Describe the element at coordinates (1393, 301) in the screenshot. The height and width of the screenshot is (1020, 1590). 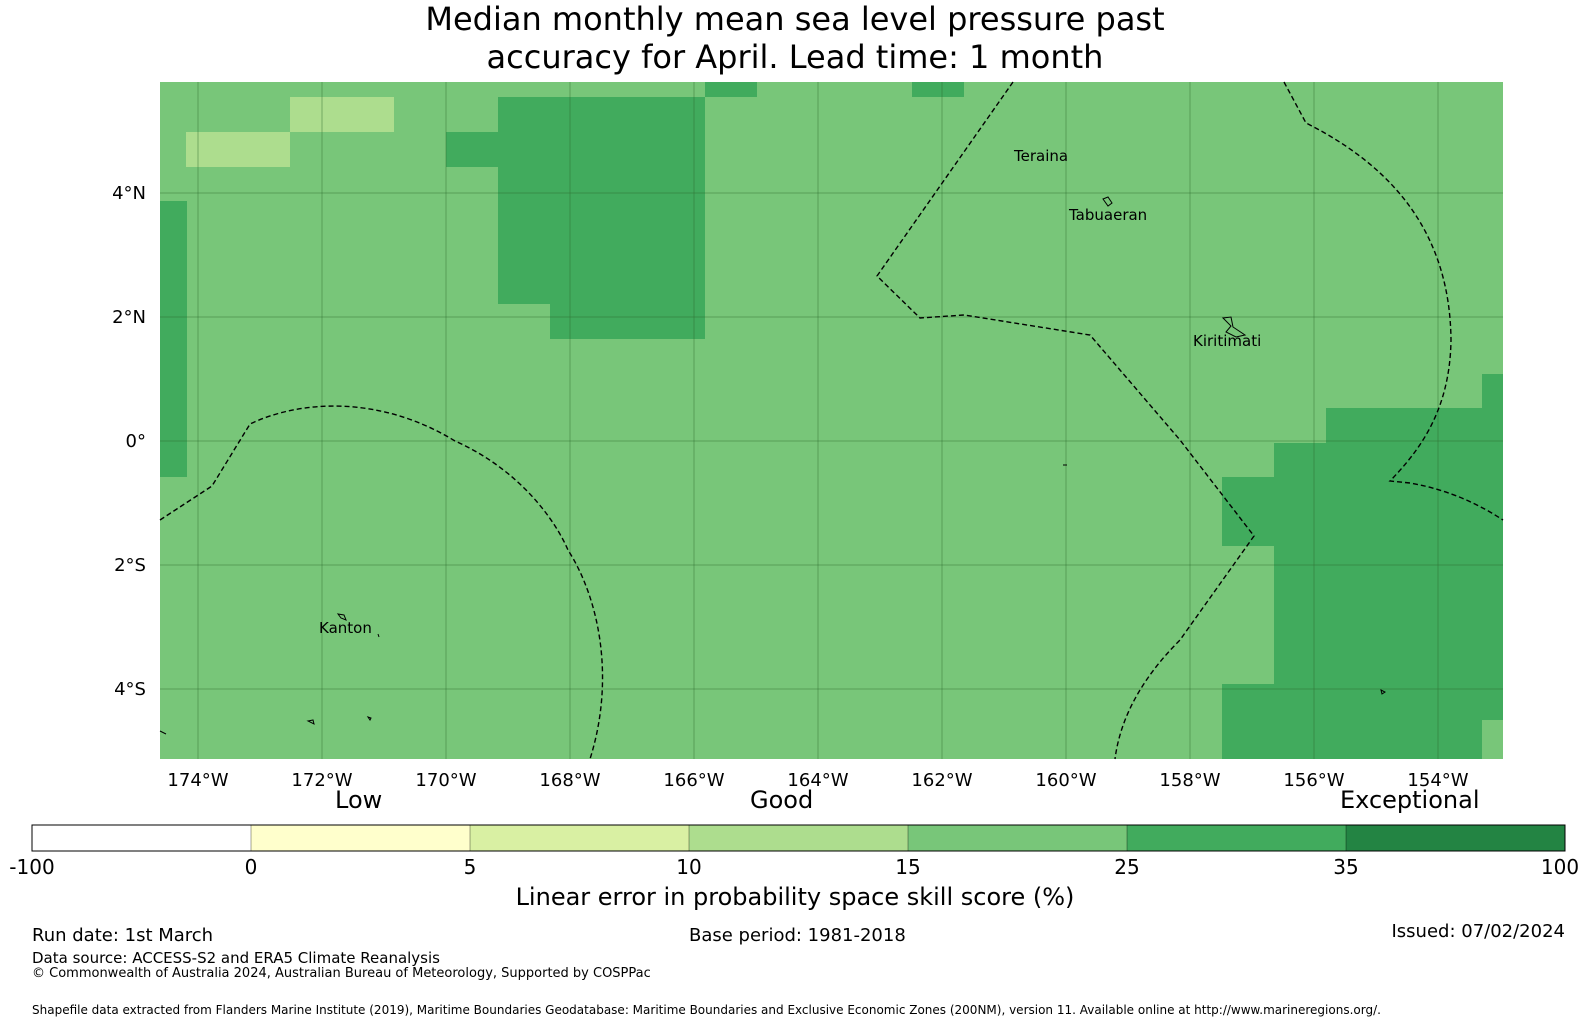
I see `eez-boundary-line-islands-east` at that location.